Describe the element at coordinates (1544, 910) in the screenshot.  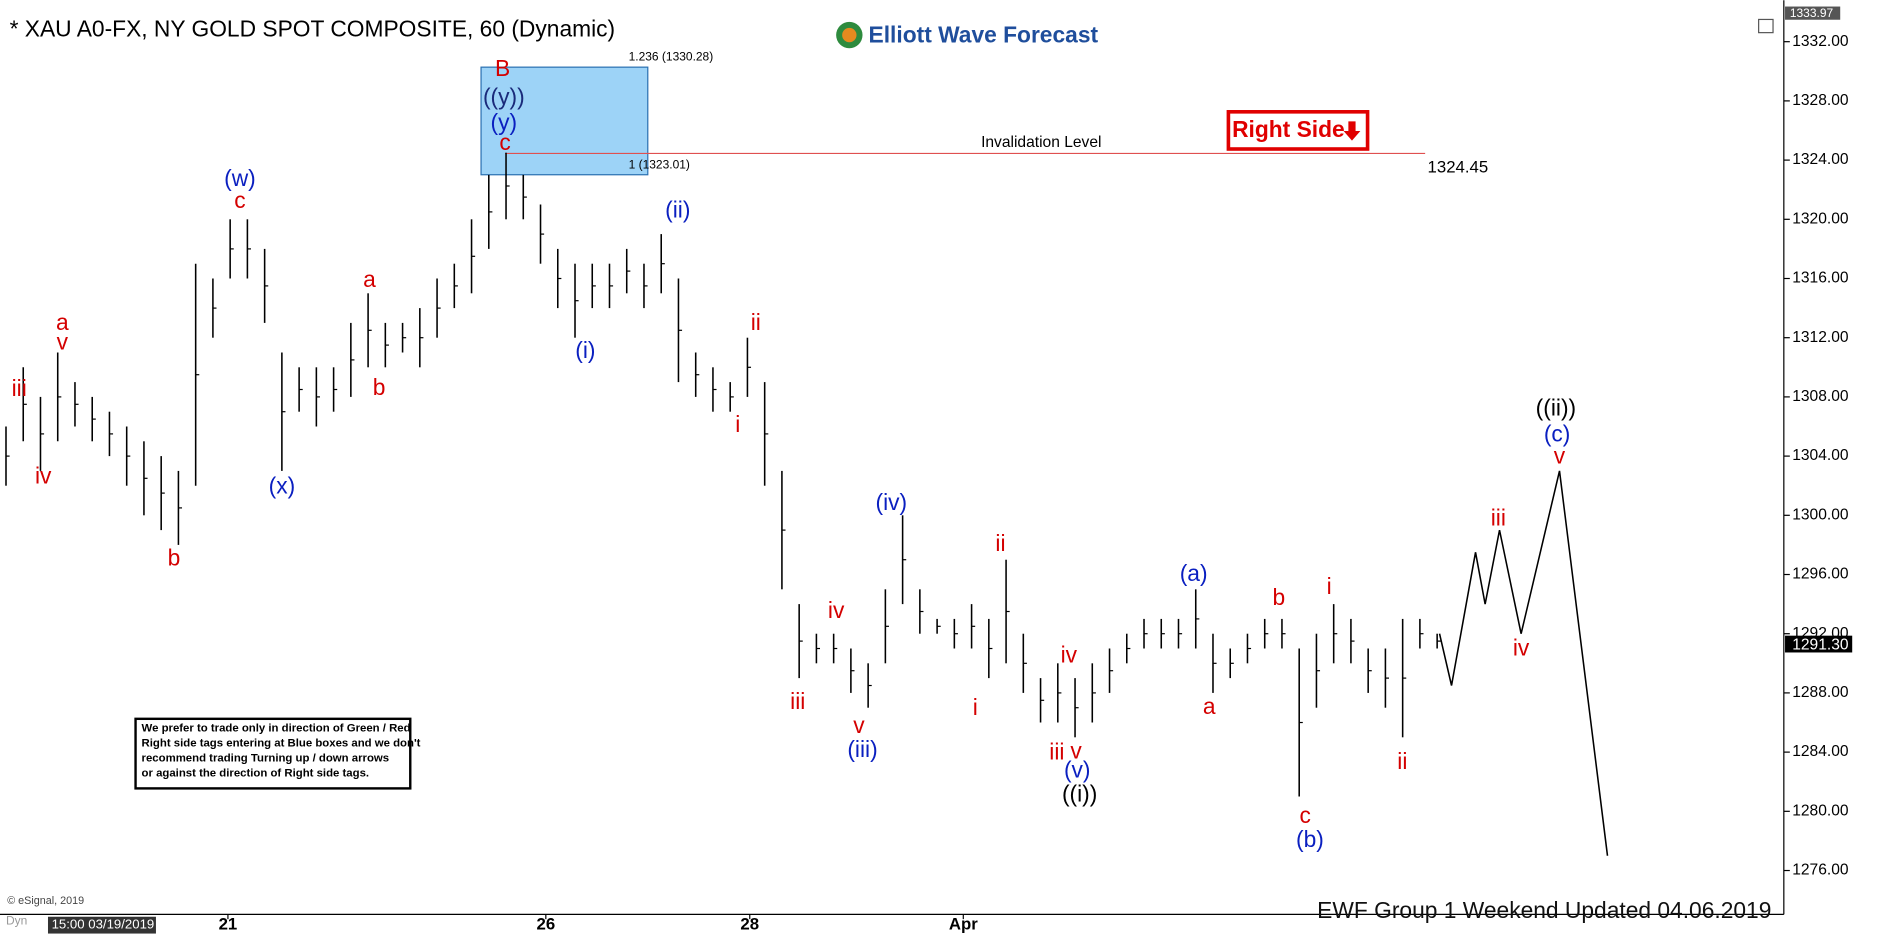
I see `footer: EWF Group 1 Weekend Updated 04.06.2019` at that location.